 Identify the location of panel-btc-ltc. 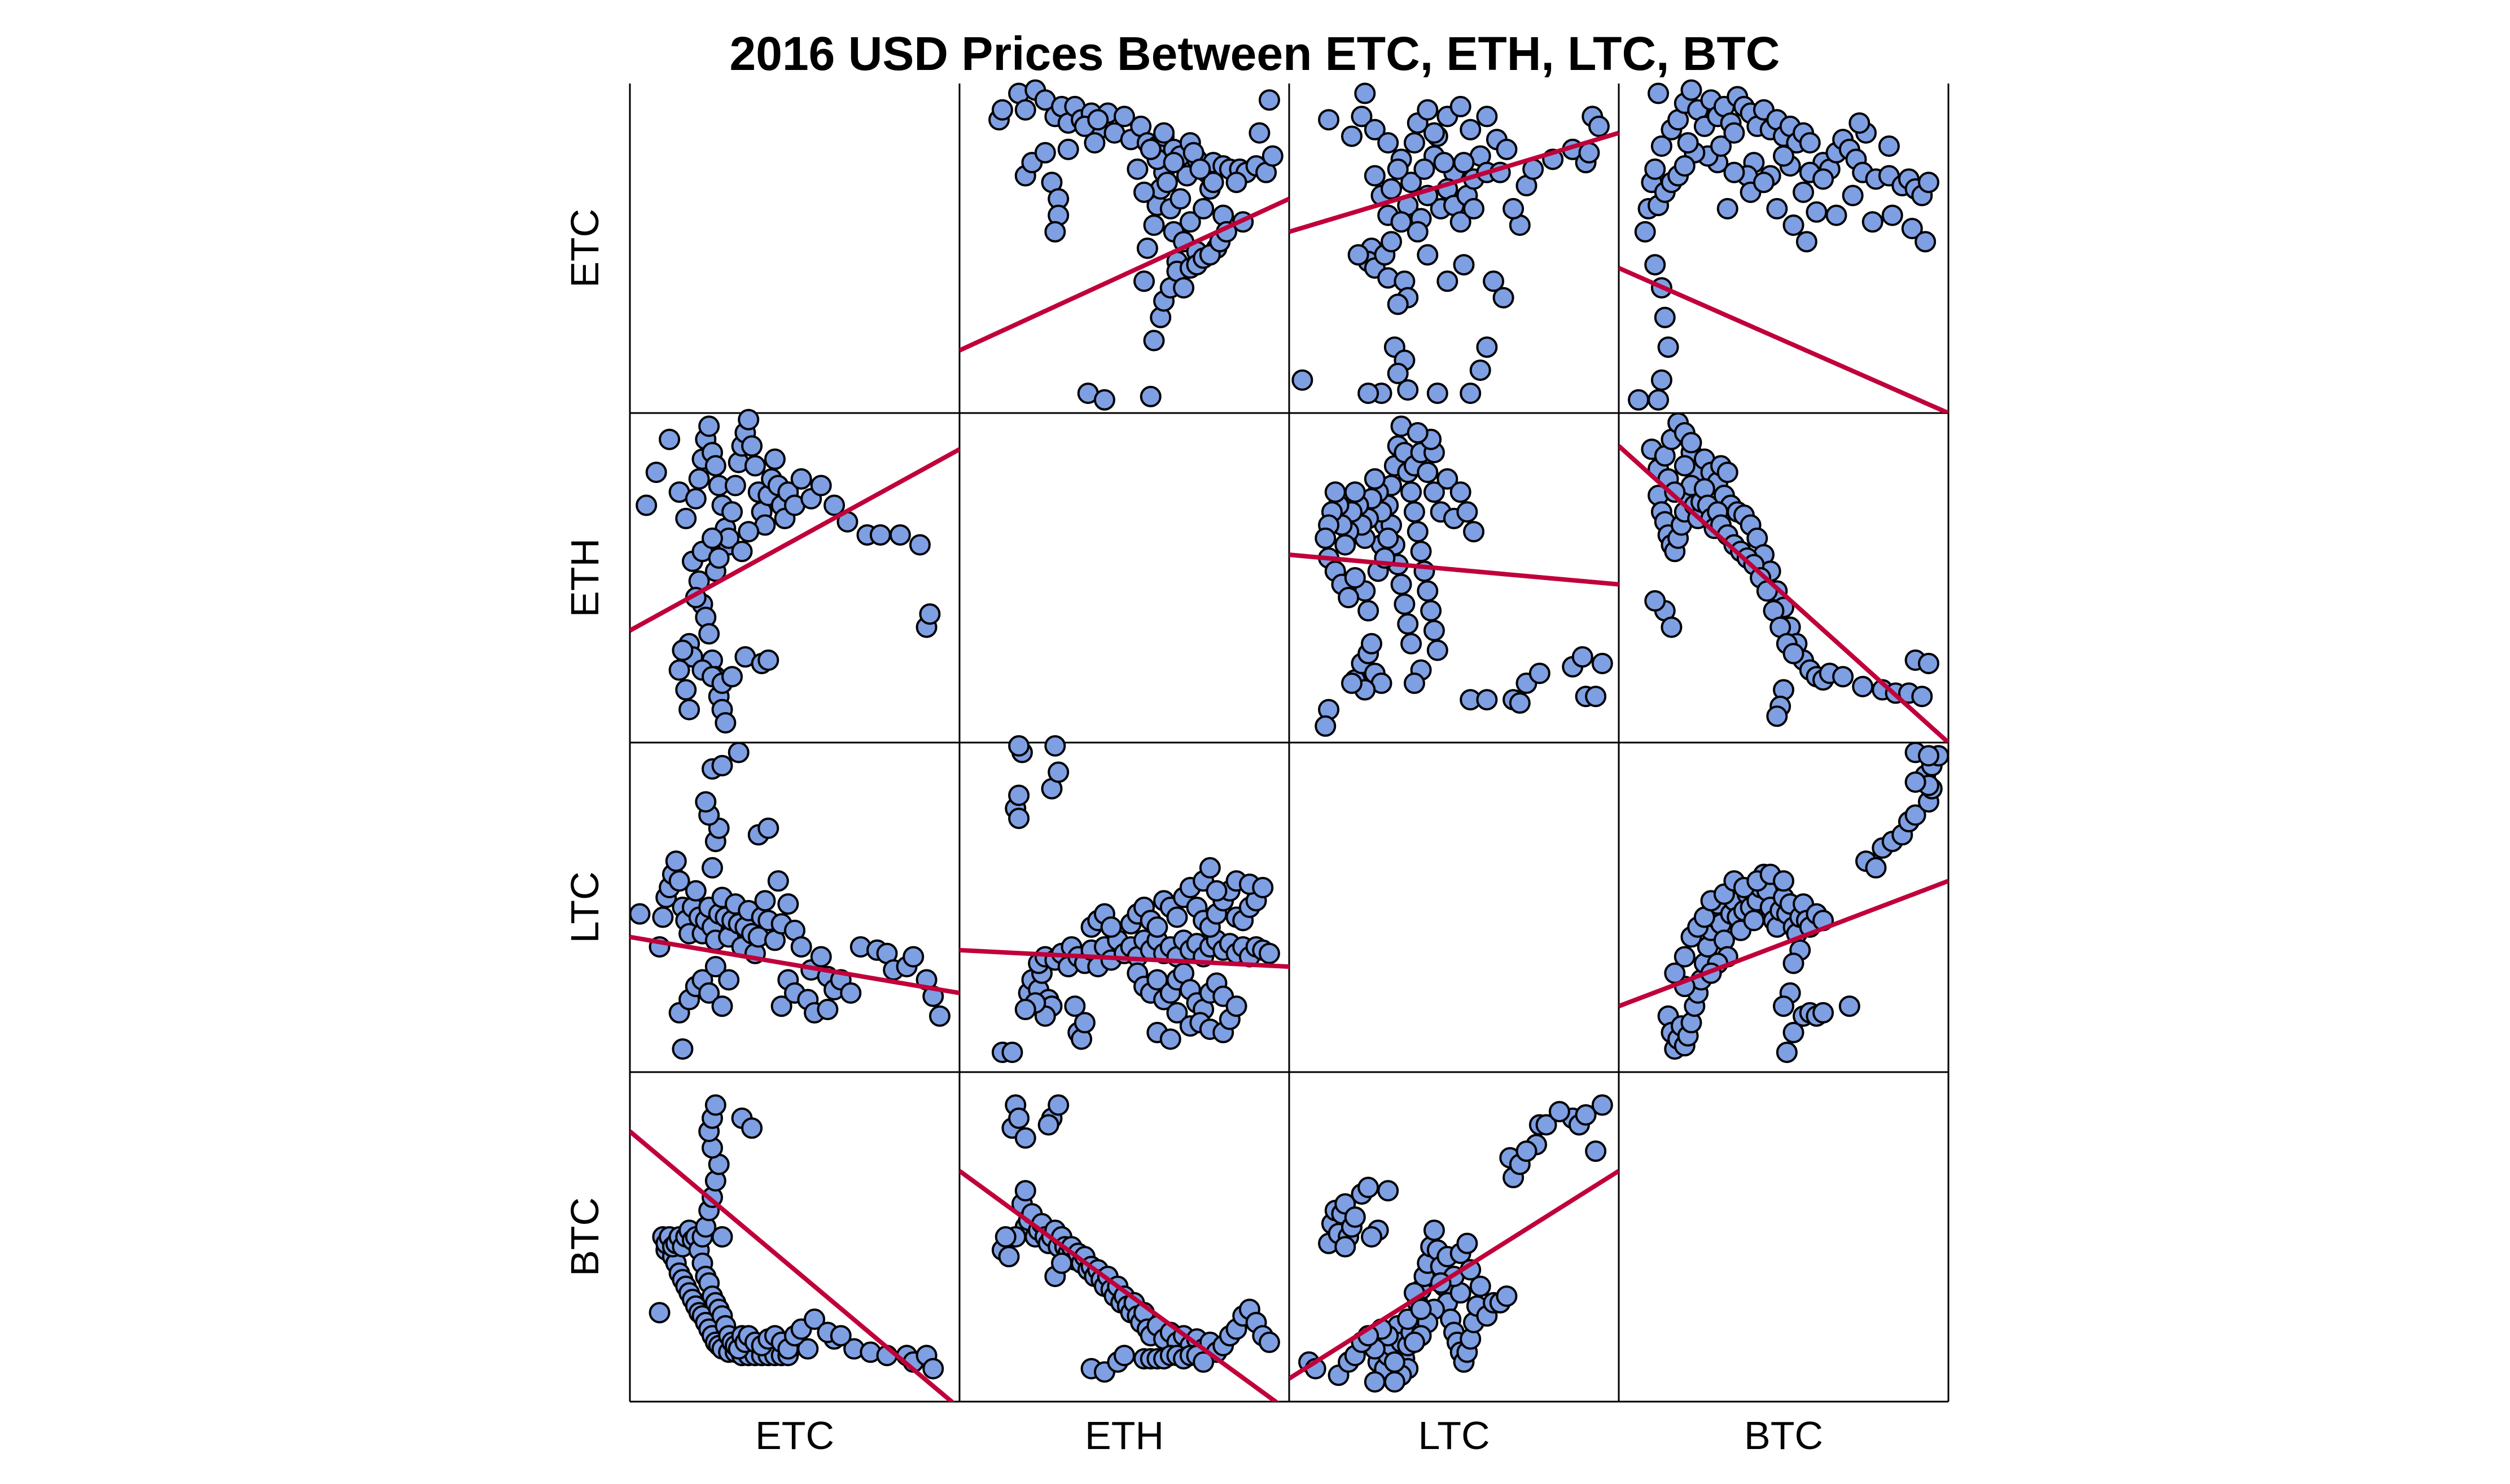
(1454, 1243).